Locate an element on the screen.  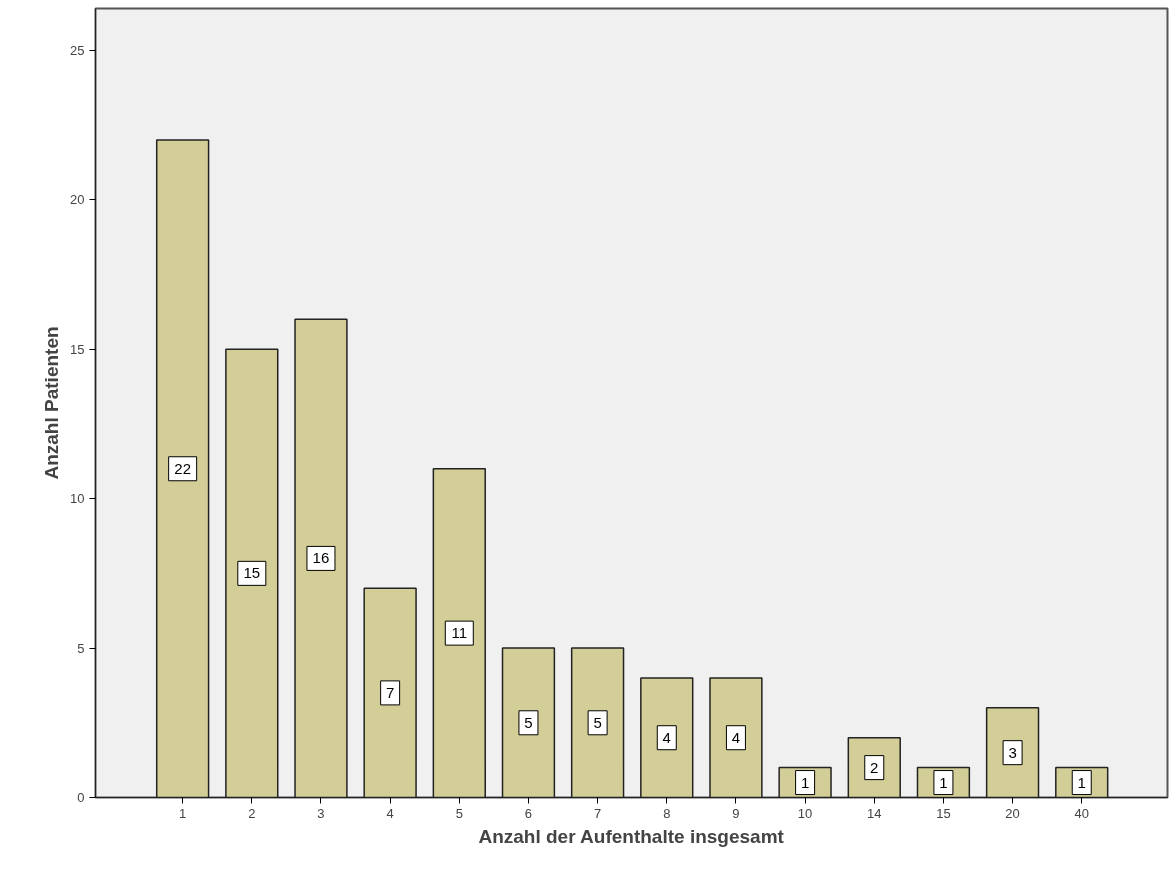
y-tick-label: 20 is located at coordinates (77, 200).